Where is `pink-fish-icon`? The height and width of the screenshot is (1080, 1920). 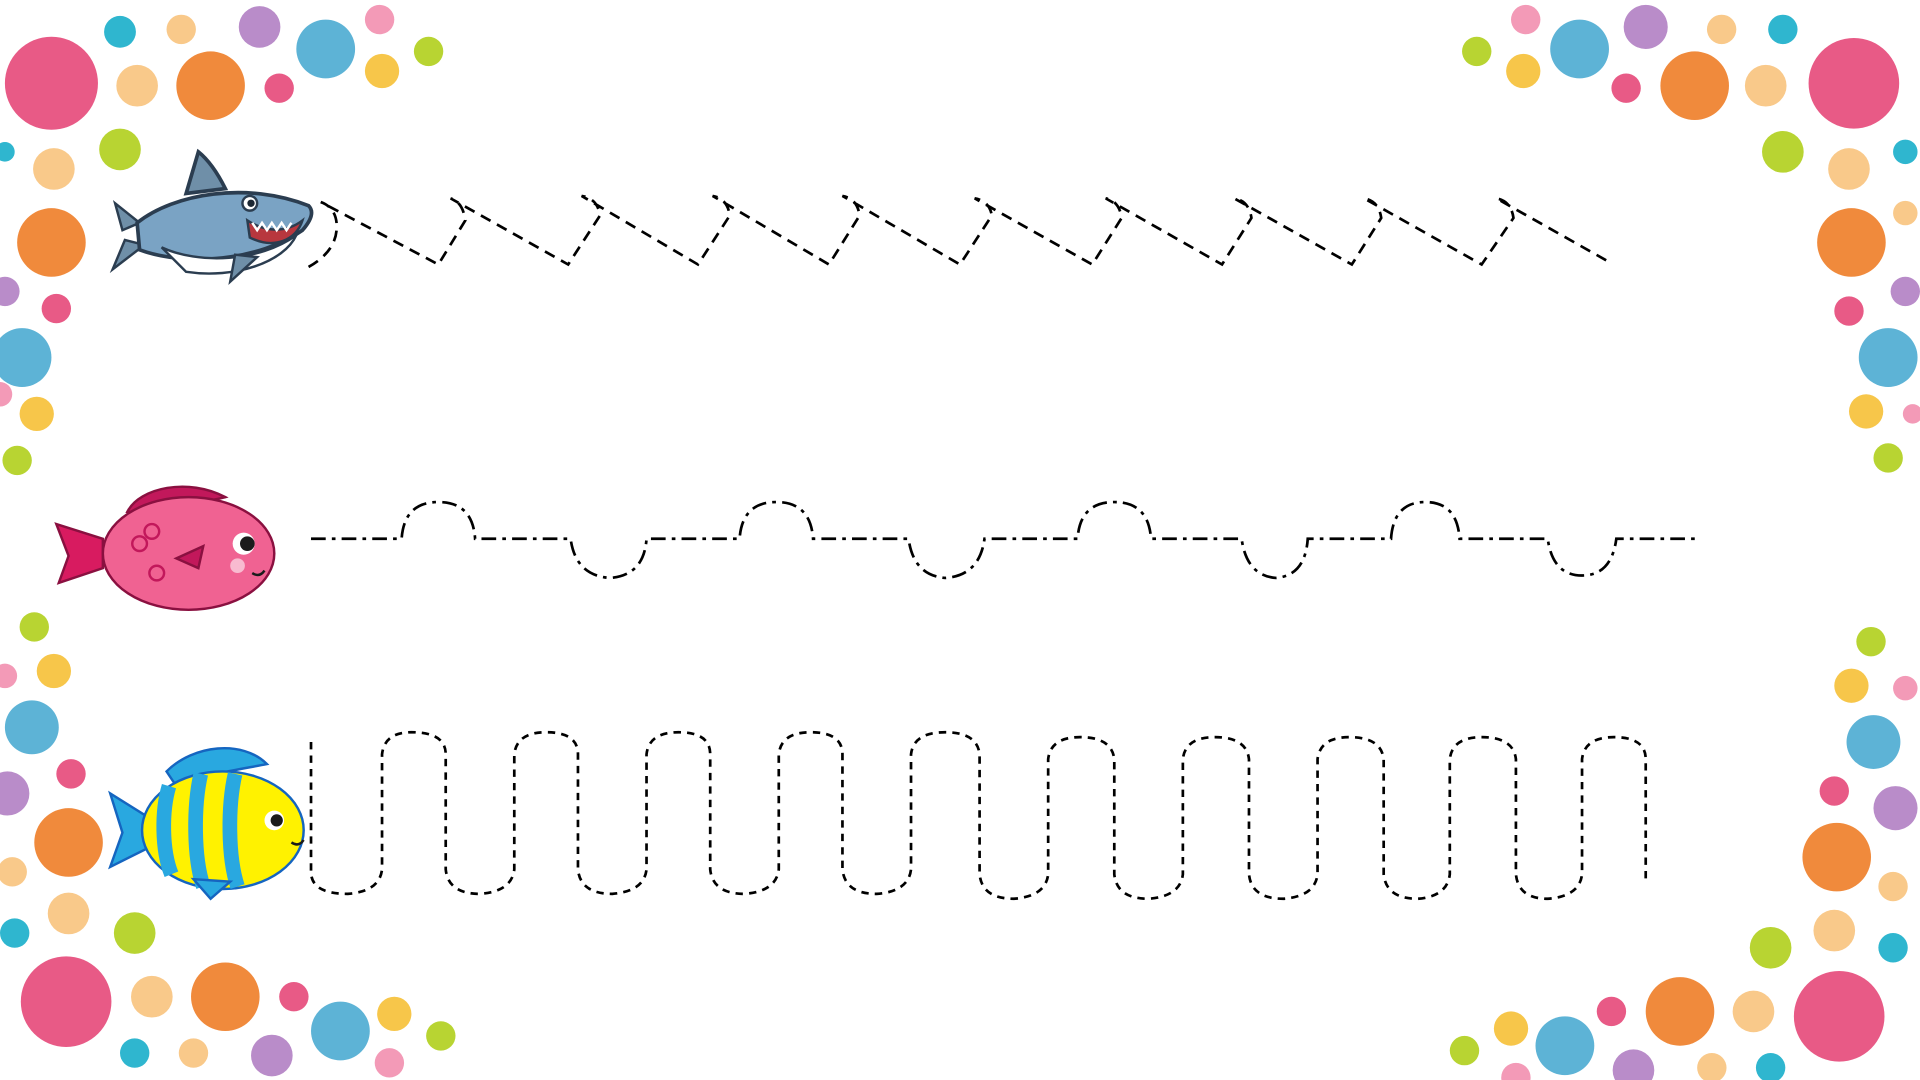
pink-fish-icon is located at coordinates (165, 548).